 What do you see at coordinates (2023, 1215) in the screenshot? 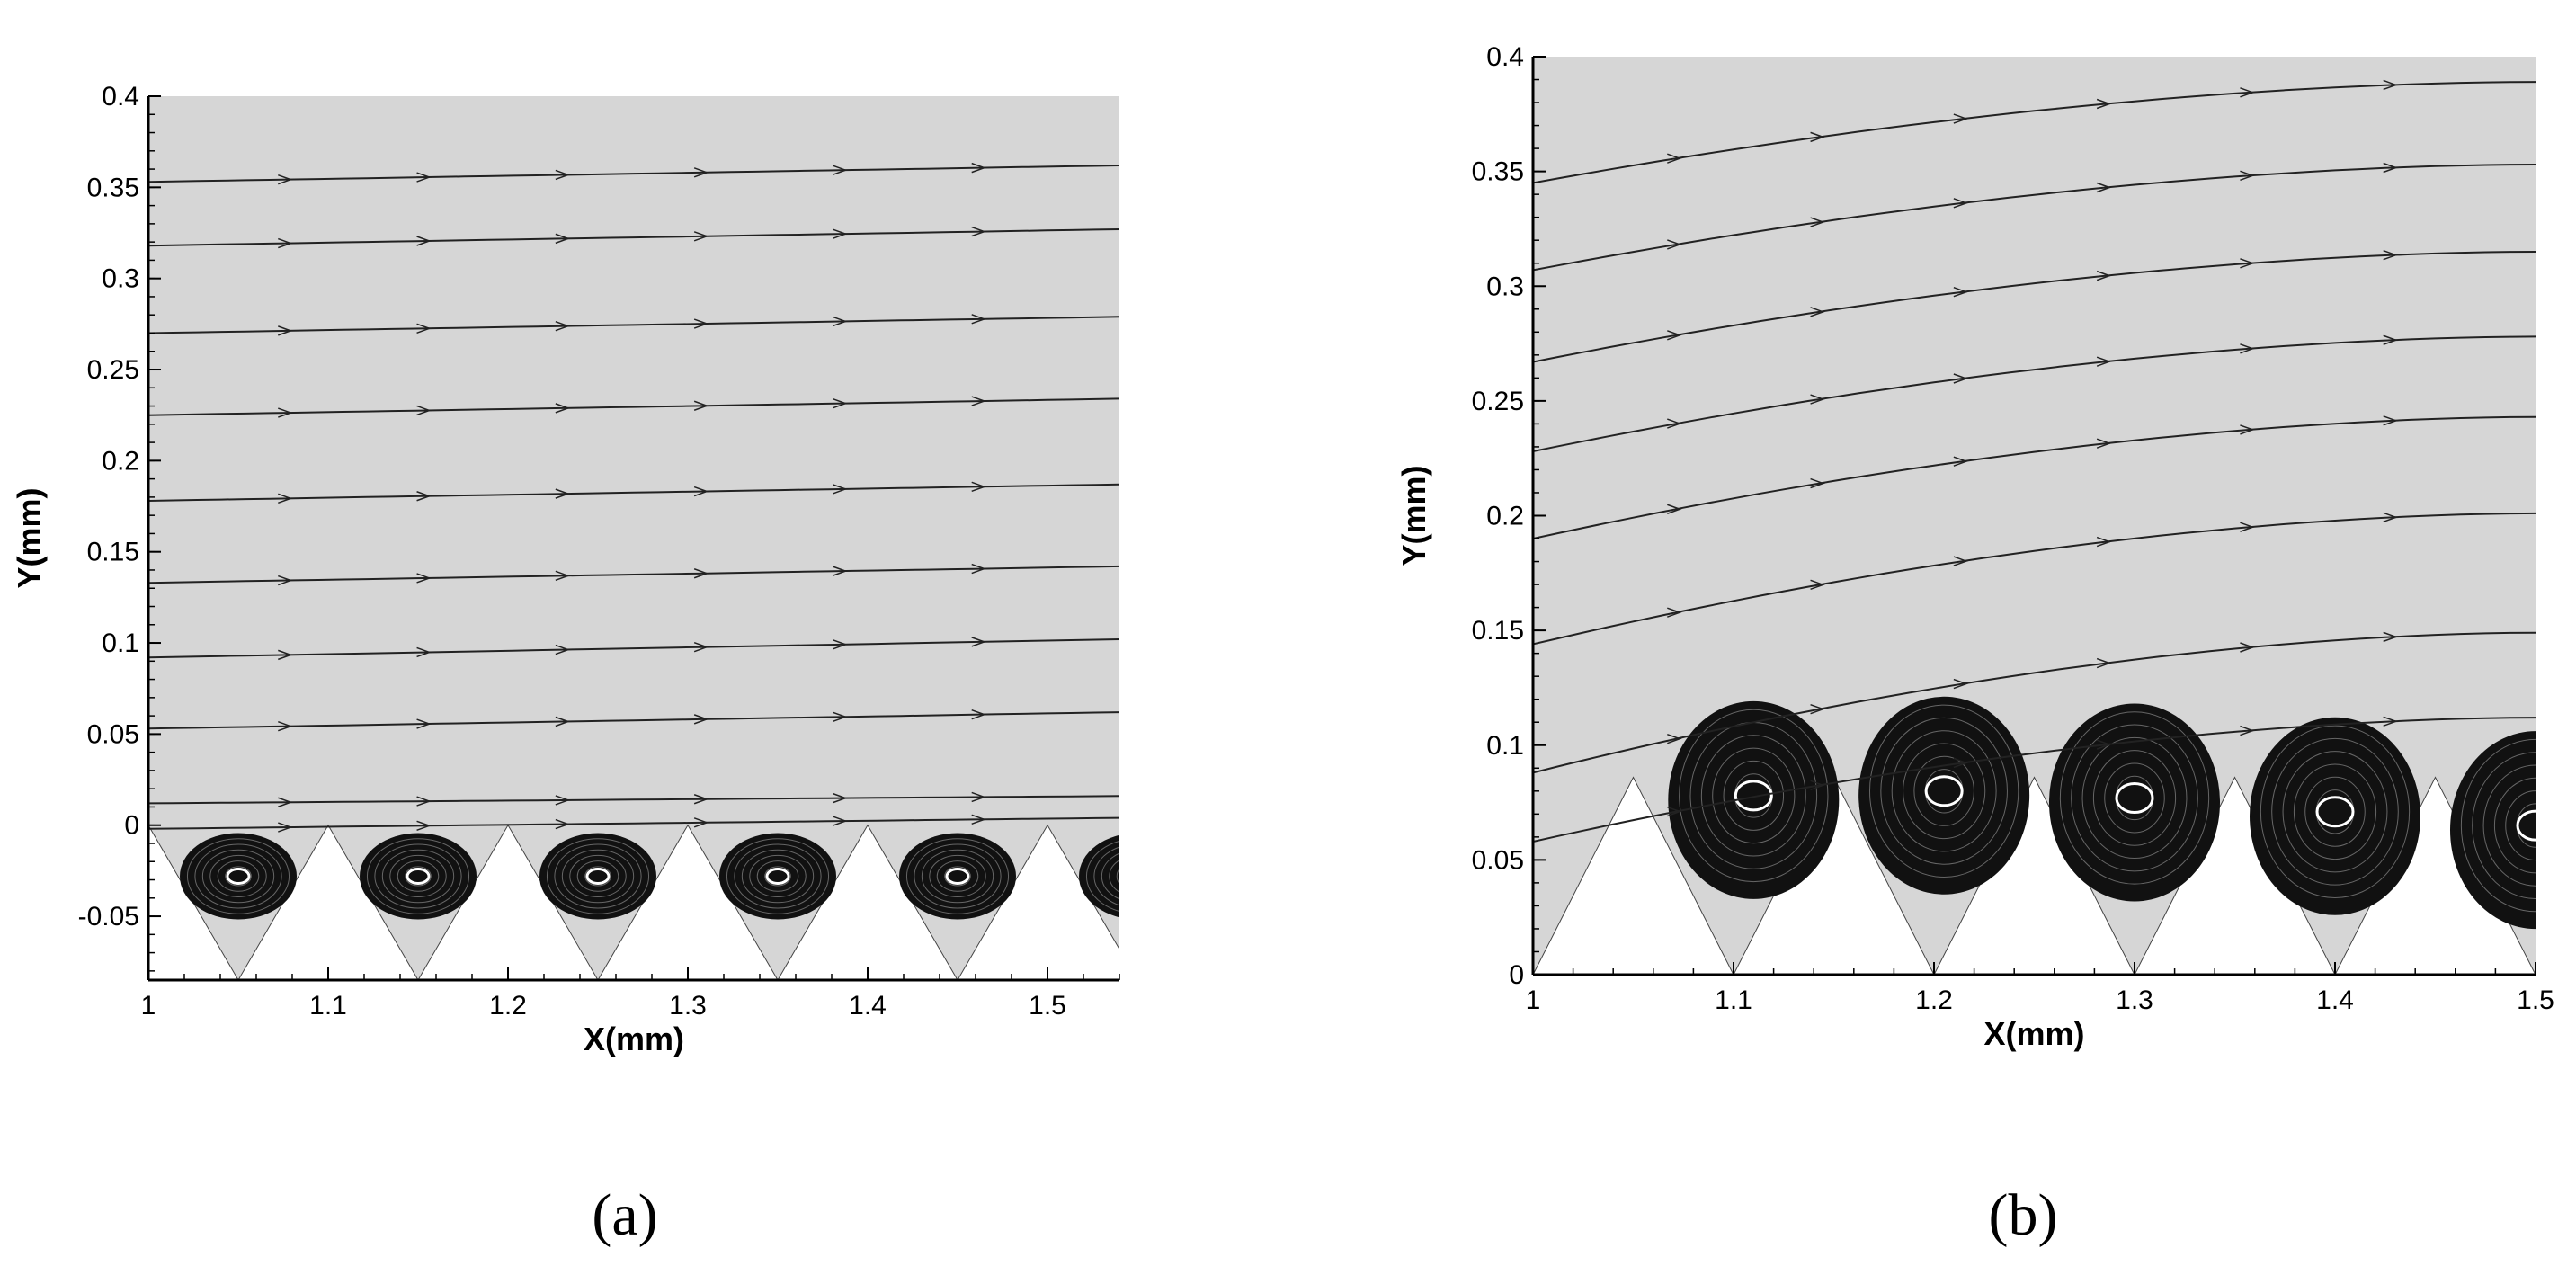
I see `panel-label-b: (b)` at bounding box center [2023, 1215].